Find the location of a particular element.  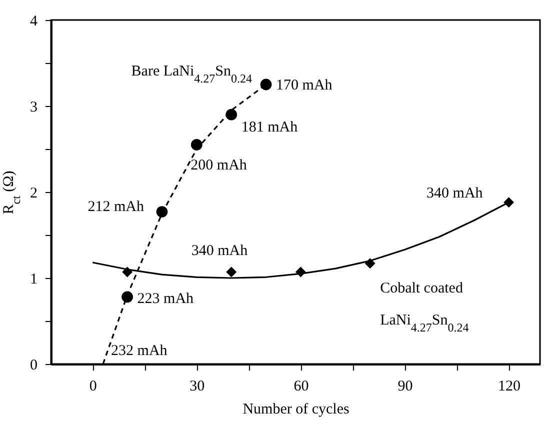

series-label: Cobalt coated LaNi$_{4.27}$Sn$_{0.24}$ is located at coordinates (424, 307).